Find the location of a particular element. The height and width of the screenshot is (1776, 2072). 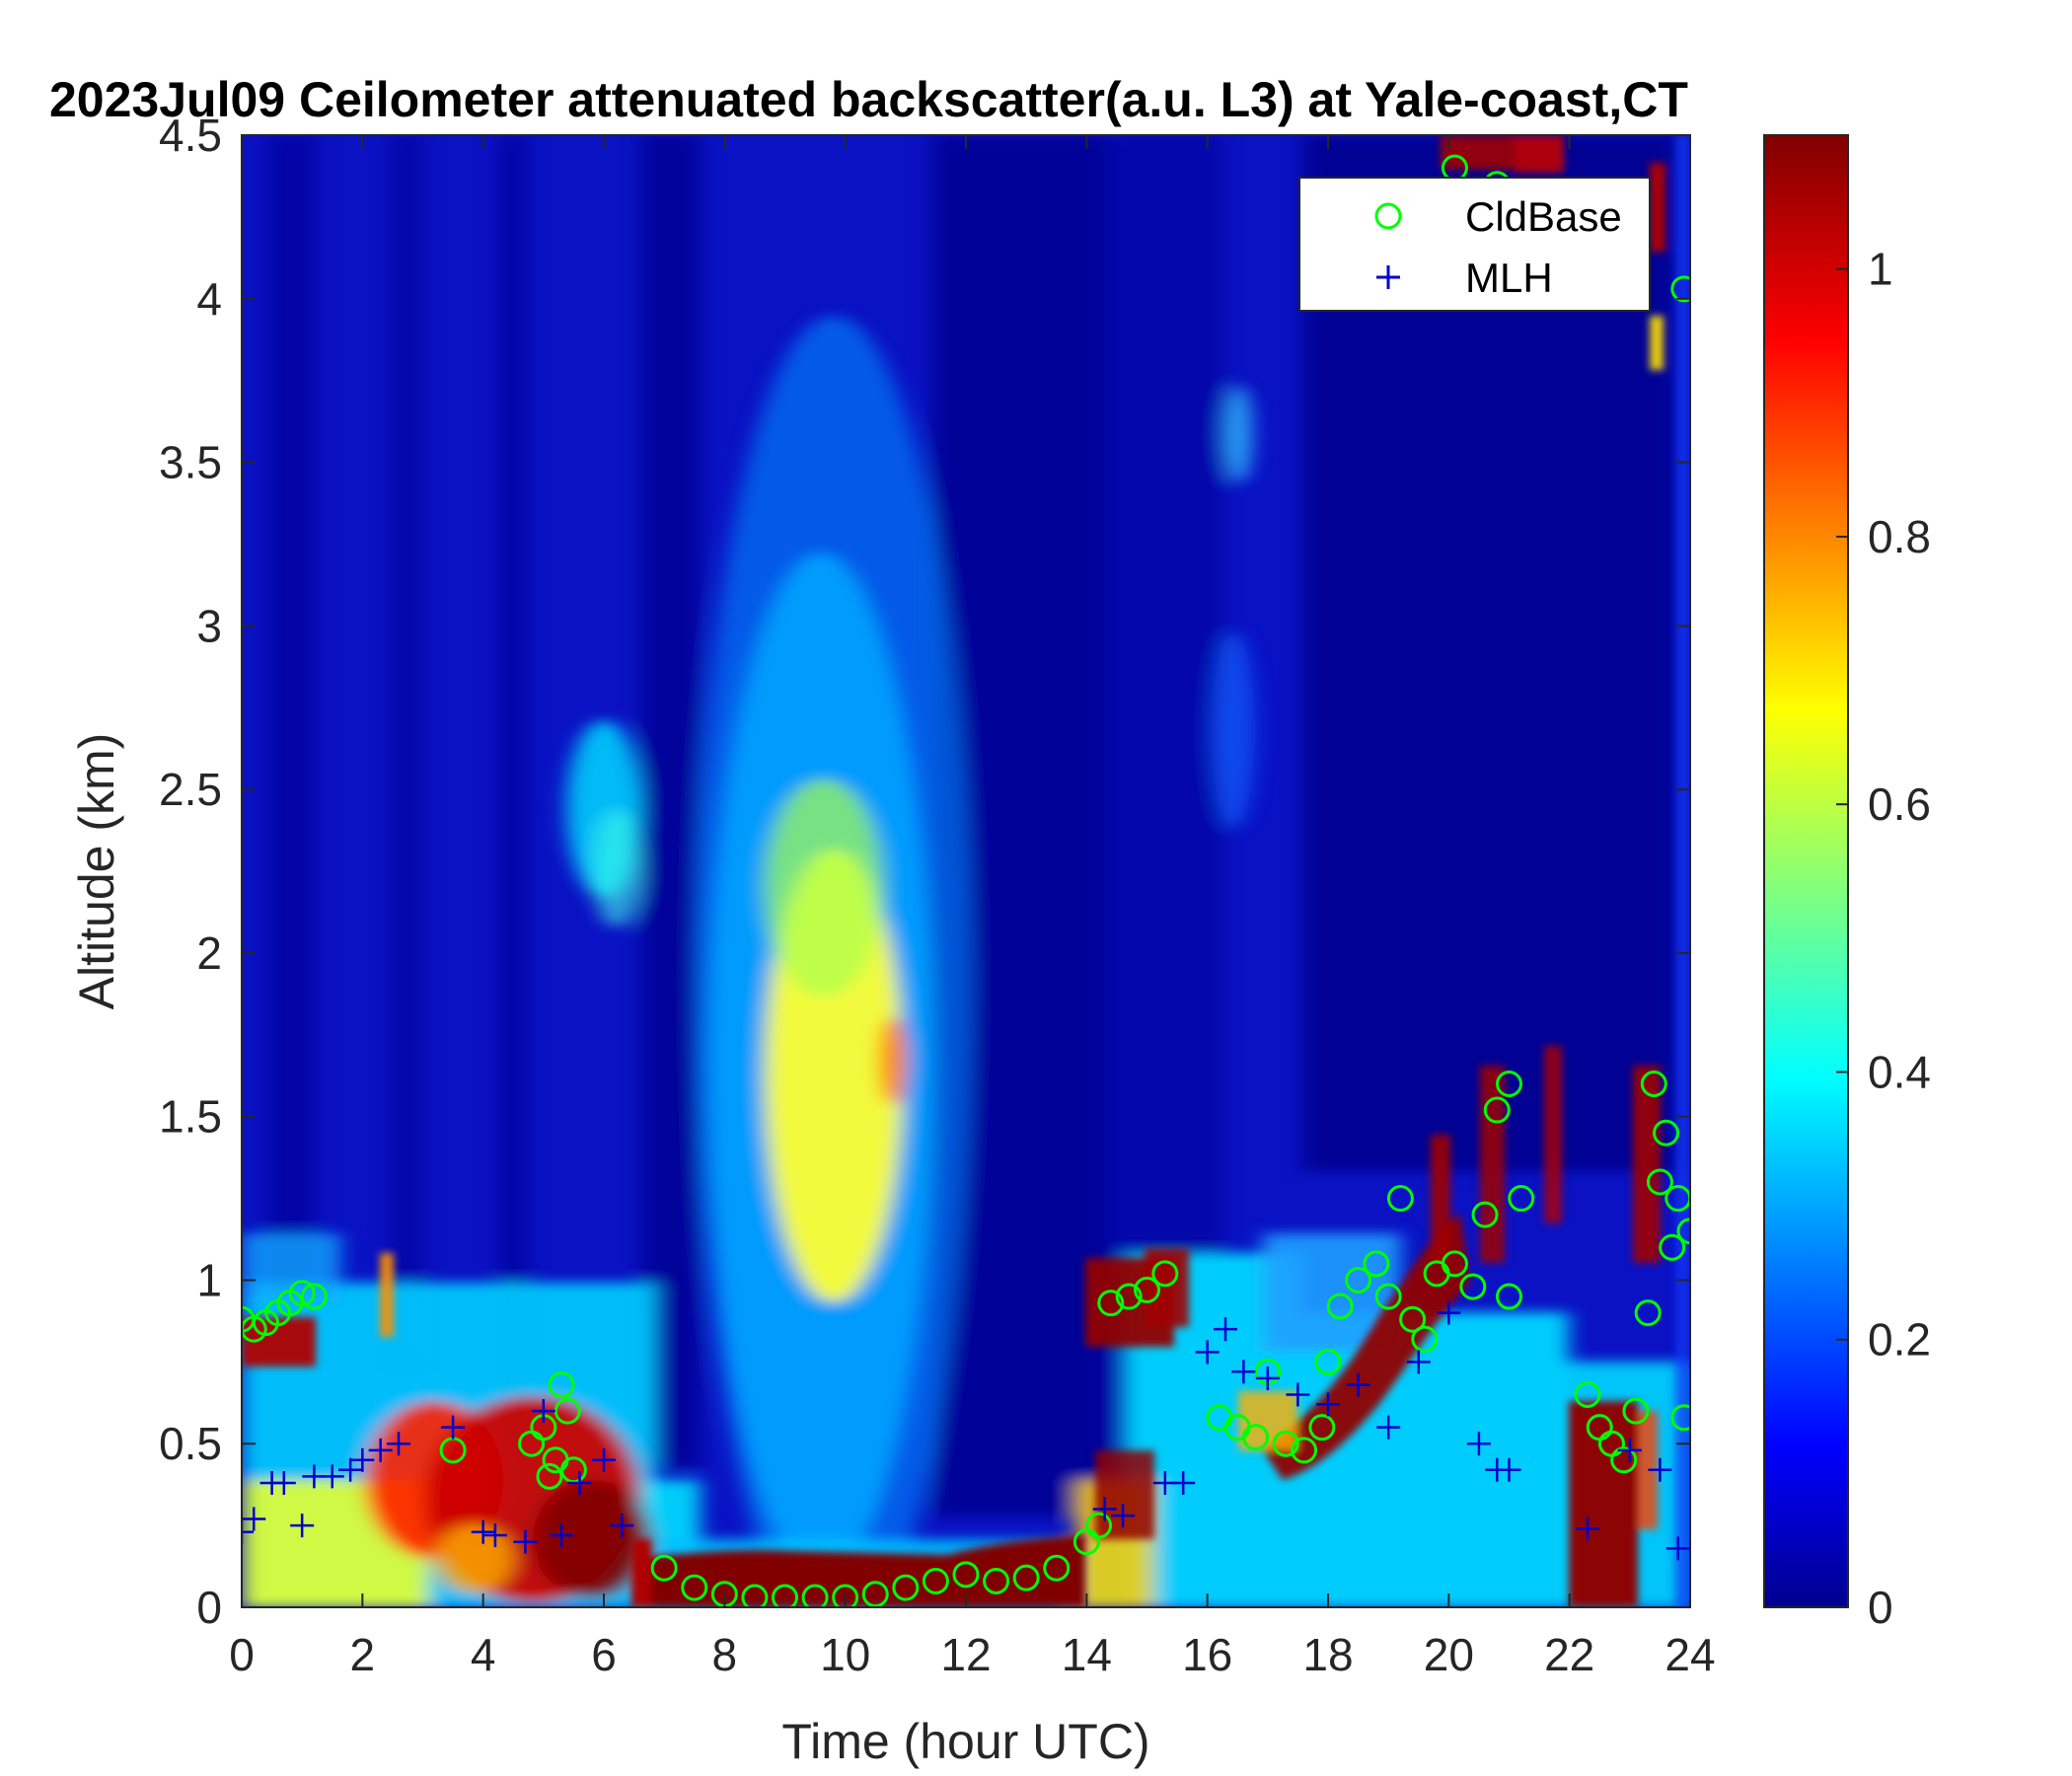

x-tick-label: 24 is located at coordinates (1690, 1655).